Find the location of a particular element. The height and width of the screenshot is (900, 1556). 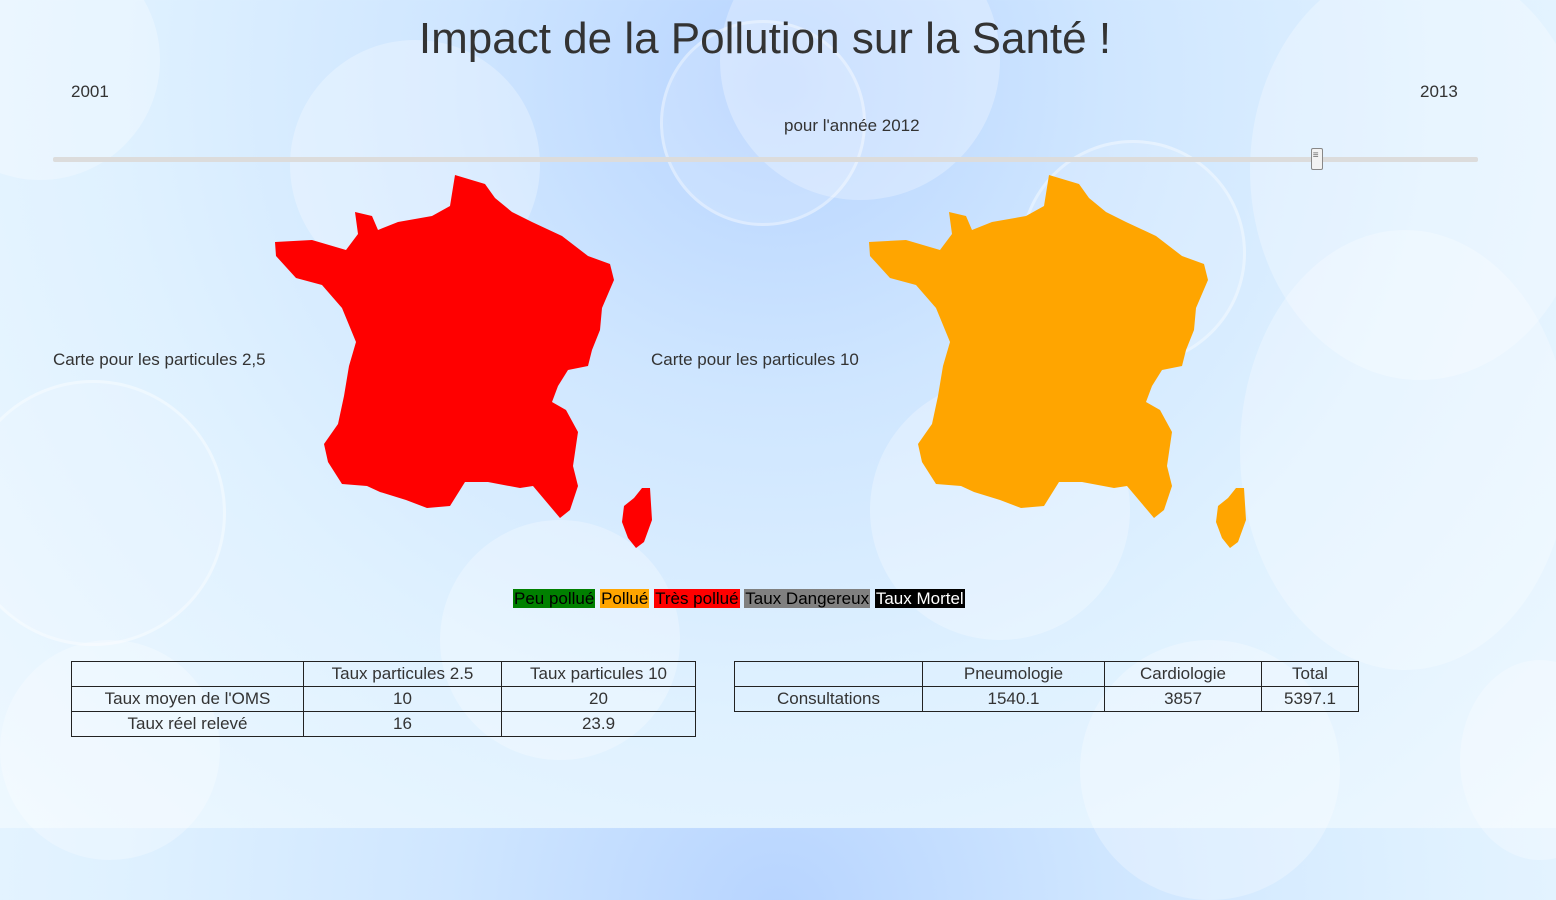

france-map-pm25 is located at coordinates (463, 361).